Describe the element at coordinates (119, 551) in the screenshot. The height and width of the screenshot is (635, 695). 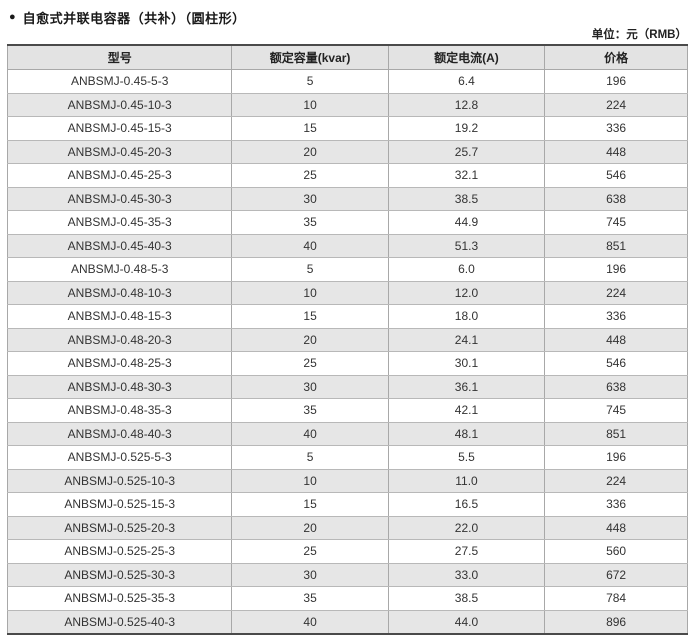
I see `model-cell: ANBSMJ-0.525-25-3` at that location.